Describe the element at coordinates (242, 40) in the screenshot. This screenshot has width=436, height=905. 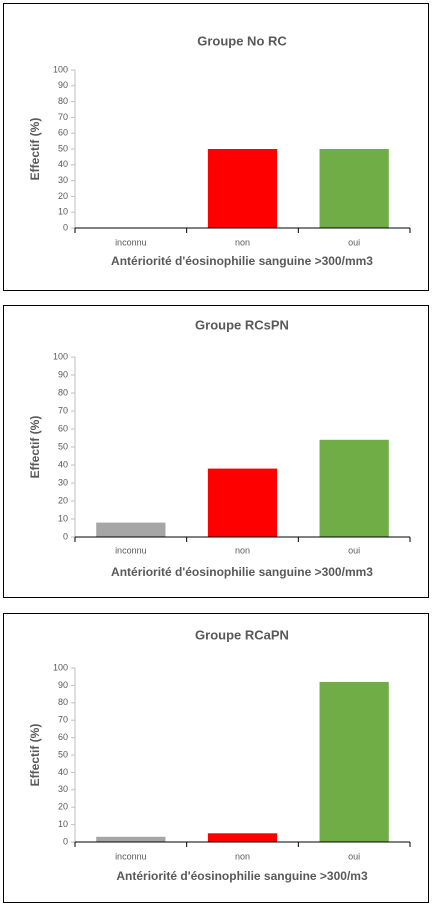
I see `chart-title: Groupe No RC` at that location.